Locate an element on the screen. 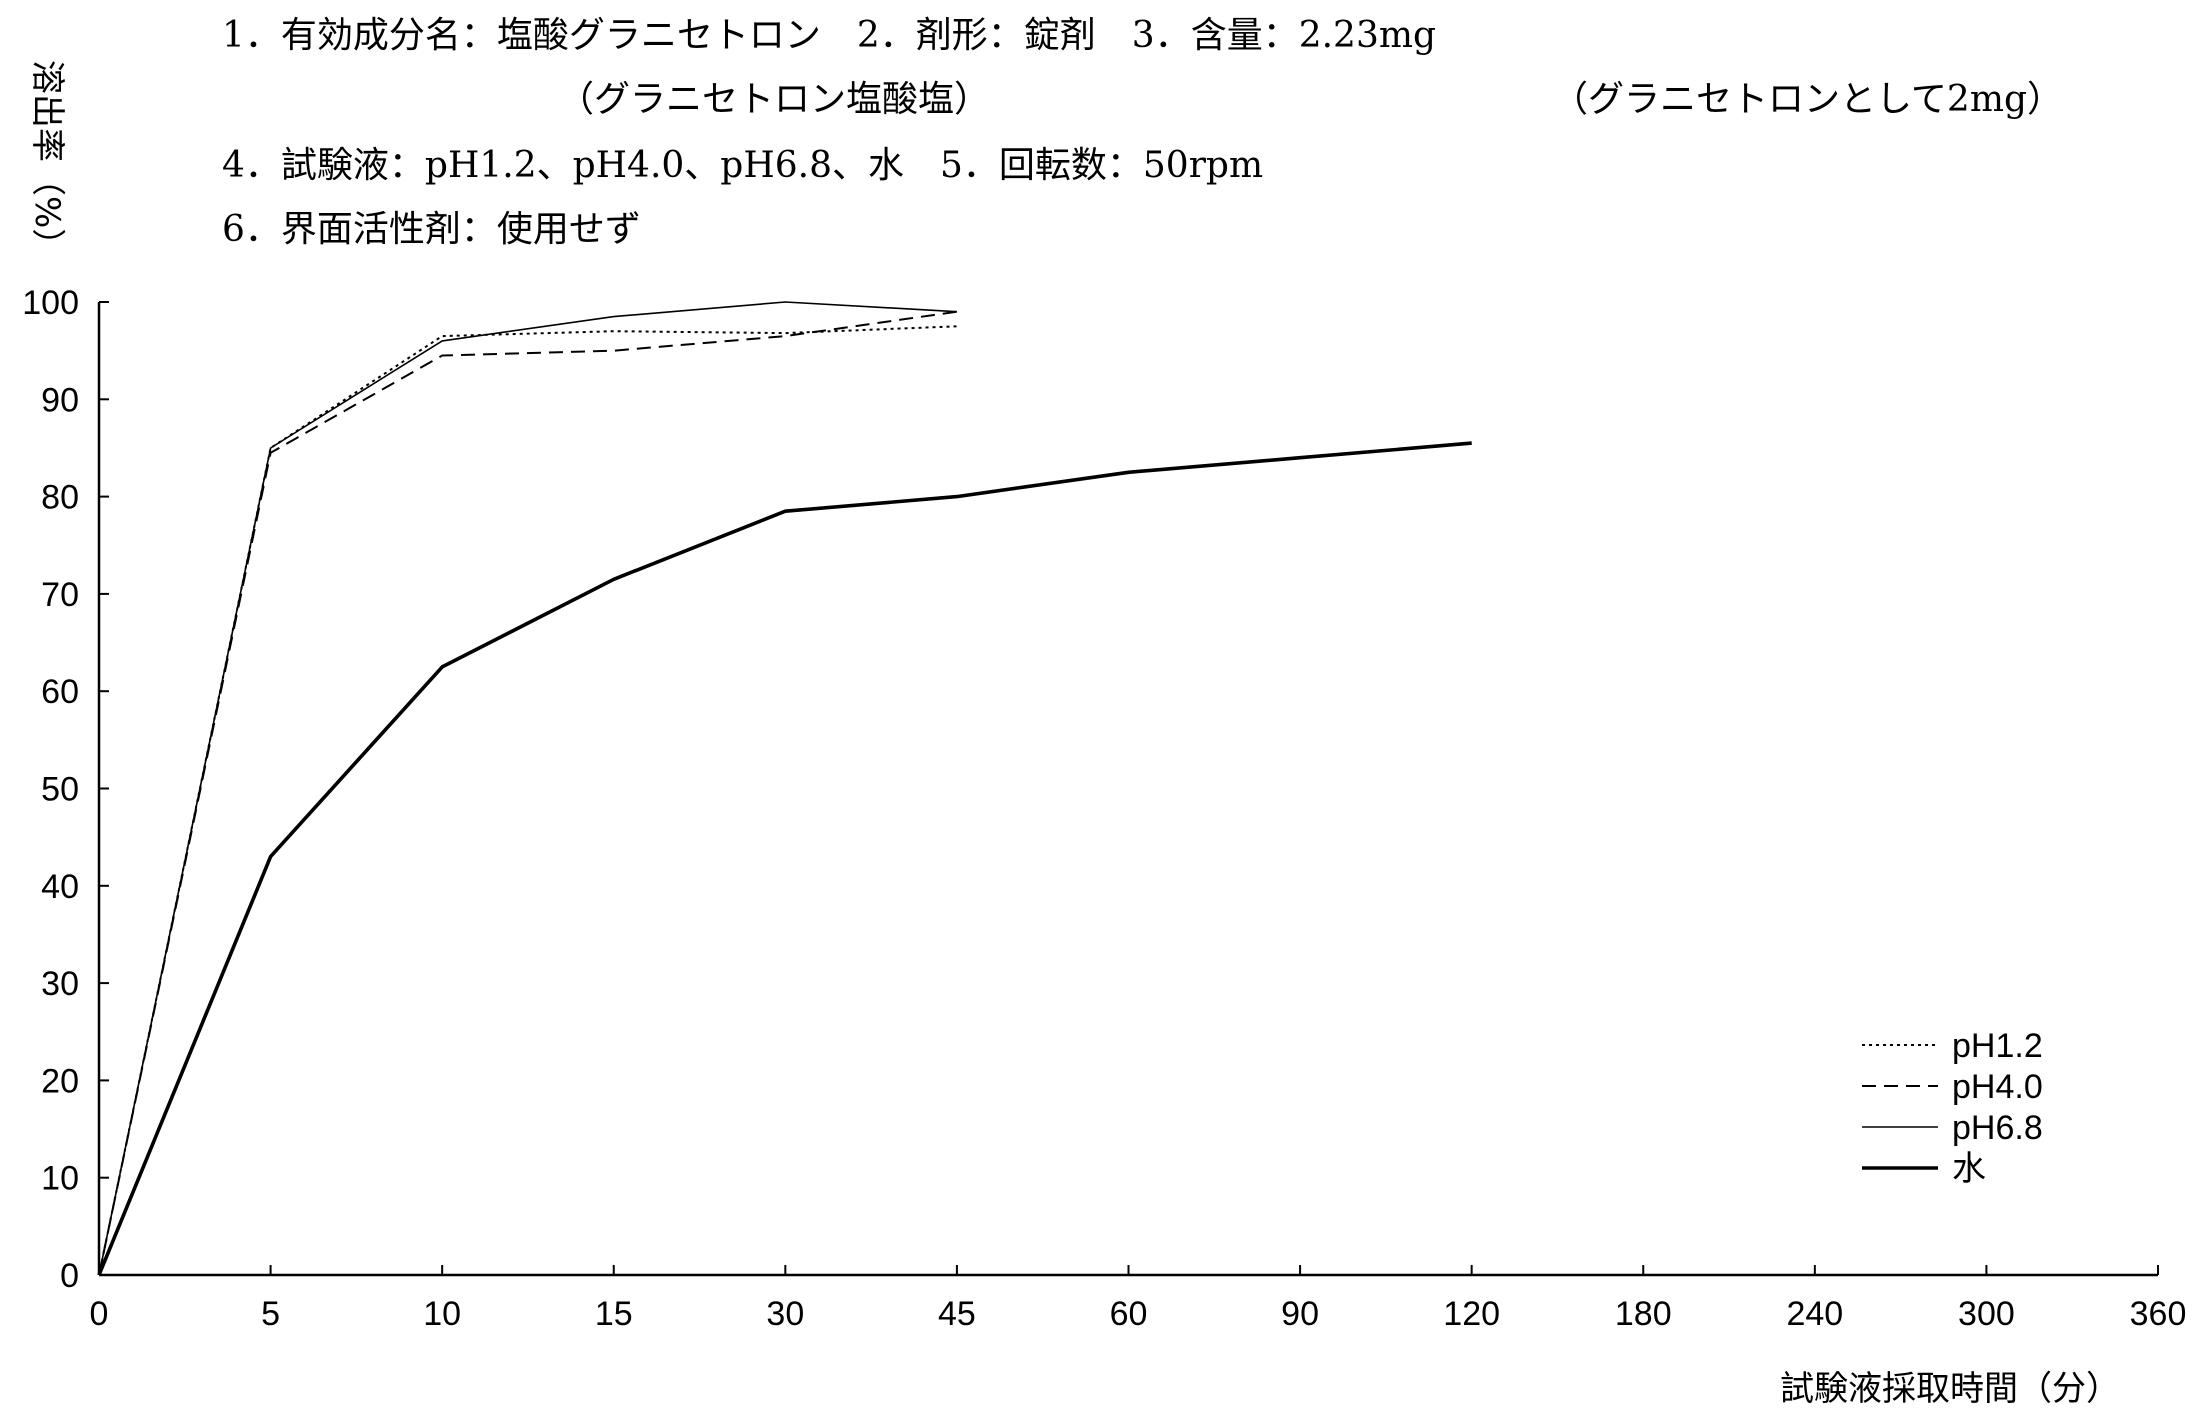  header-line-1: 1．有効成分名：塩酸グラニセトロン 2．剤形：錠剤 3．含量：2.23mg is located at coordinates (829, 35).